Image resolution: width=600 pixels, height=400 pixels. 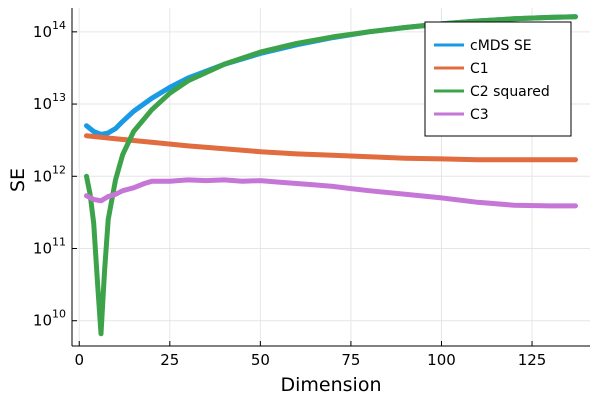 I want to click on series-line-c3, so click(x=331, y=193).